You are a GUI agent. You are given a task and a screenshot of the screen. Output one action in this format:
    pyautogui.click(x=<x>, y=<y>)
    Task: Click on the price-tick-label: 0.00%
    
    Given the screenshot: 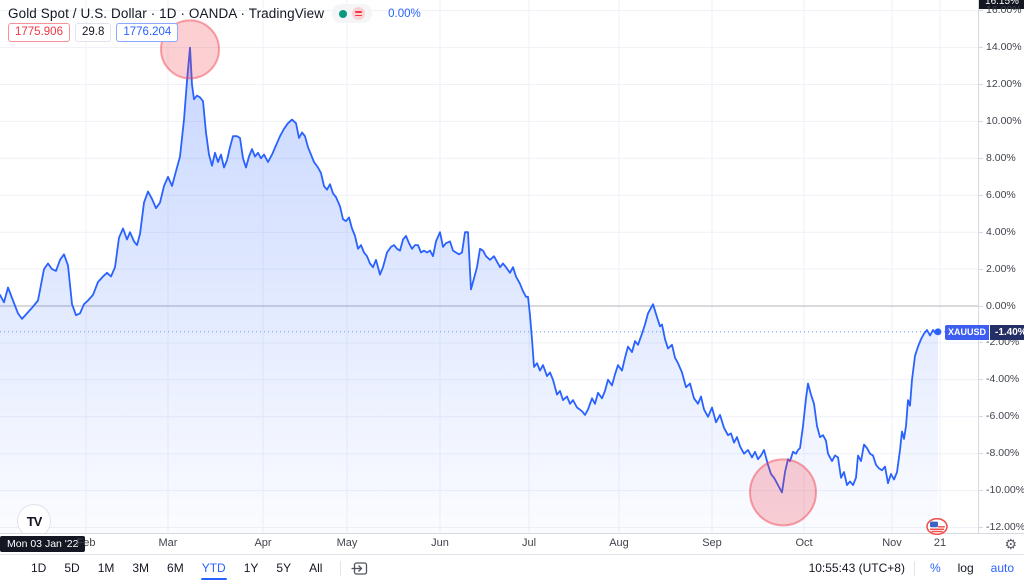 What is the action you would take?
    pyautogui.click(x=997, y=306)
    